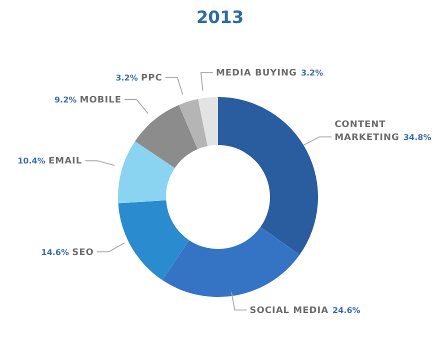 This screenshot has width=440, height=349. Describe the element at coordinates (65, 100) in the screenshot. I see `data-label: 9.2%` at that location.